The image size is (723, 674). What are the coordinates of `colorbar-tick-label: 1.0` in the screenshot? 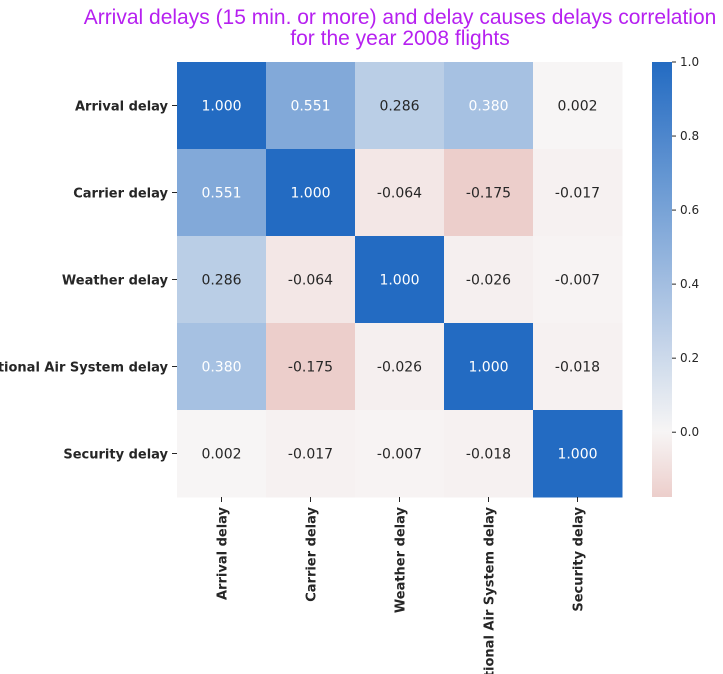 It's located at (689, 62).